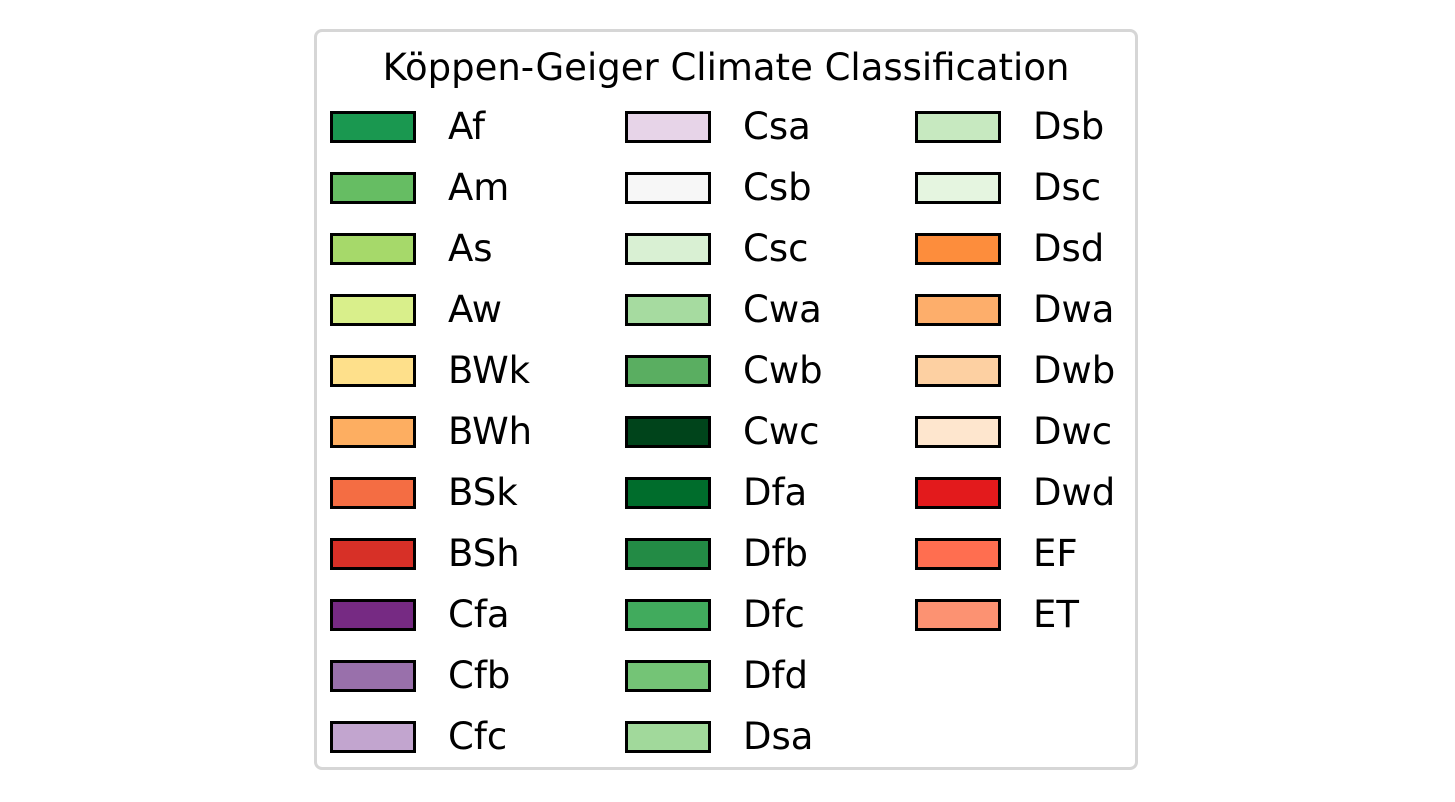 The width and height of the screenshot is (1455, 802). Describe the element at coordinates (1069, 126) in the screenshot. I see `legend-label: Dsb` at that location.